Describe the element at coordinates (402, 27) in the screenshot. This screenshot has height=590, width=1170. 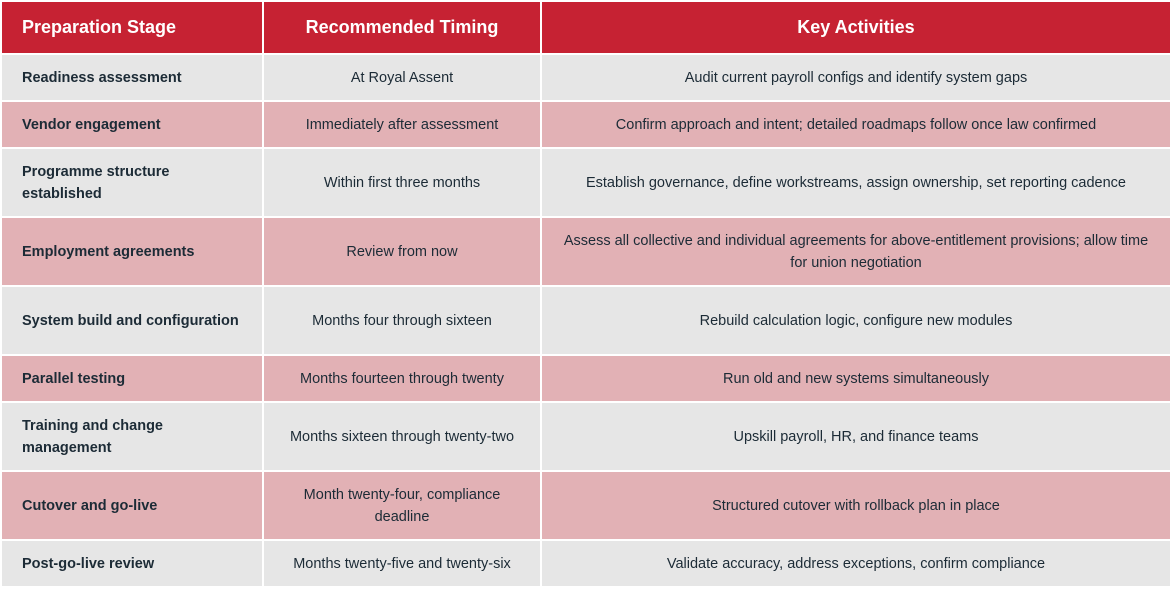
I see `header-recommended-timing: Recommended Timing` at that location.